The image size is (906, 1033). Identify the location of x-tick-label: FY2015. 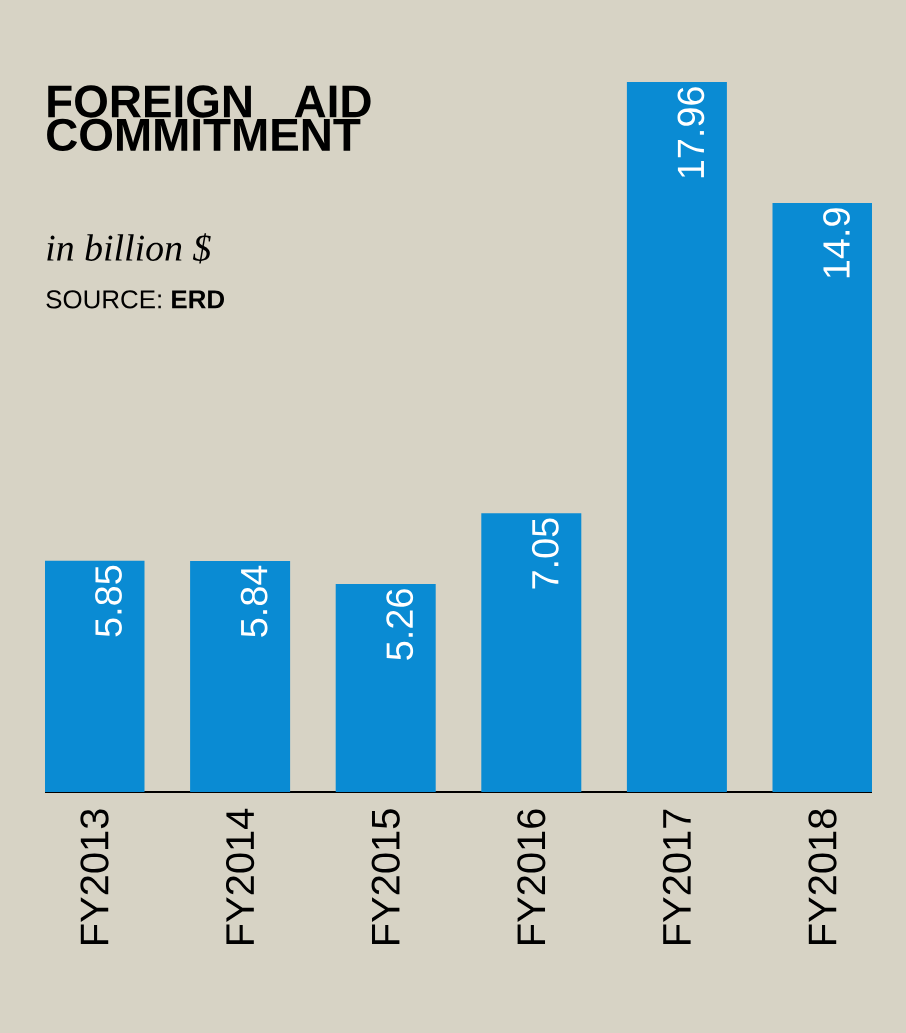
(385, 876).